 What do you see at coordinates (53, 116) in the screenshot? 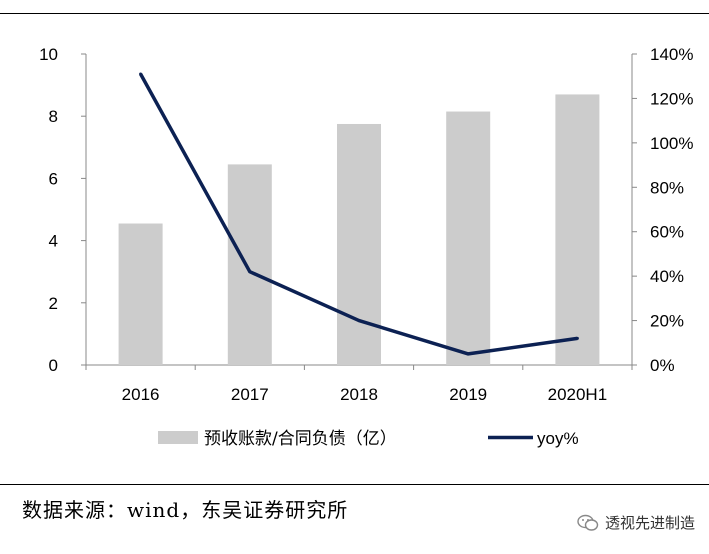
I see `y-left-tick-label: 8` at bounding box center [53, 116].